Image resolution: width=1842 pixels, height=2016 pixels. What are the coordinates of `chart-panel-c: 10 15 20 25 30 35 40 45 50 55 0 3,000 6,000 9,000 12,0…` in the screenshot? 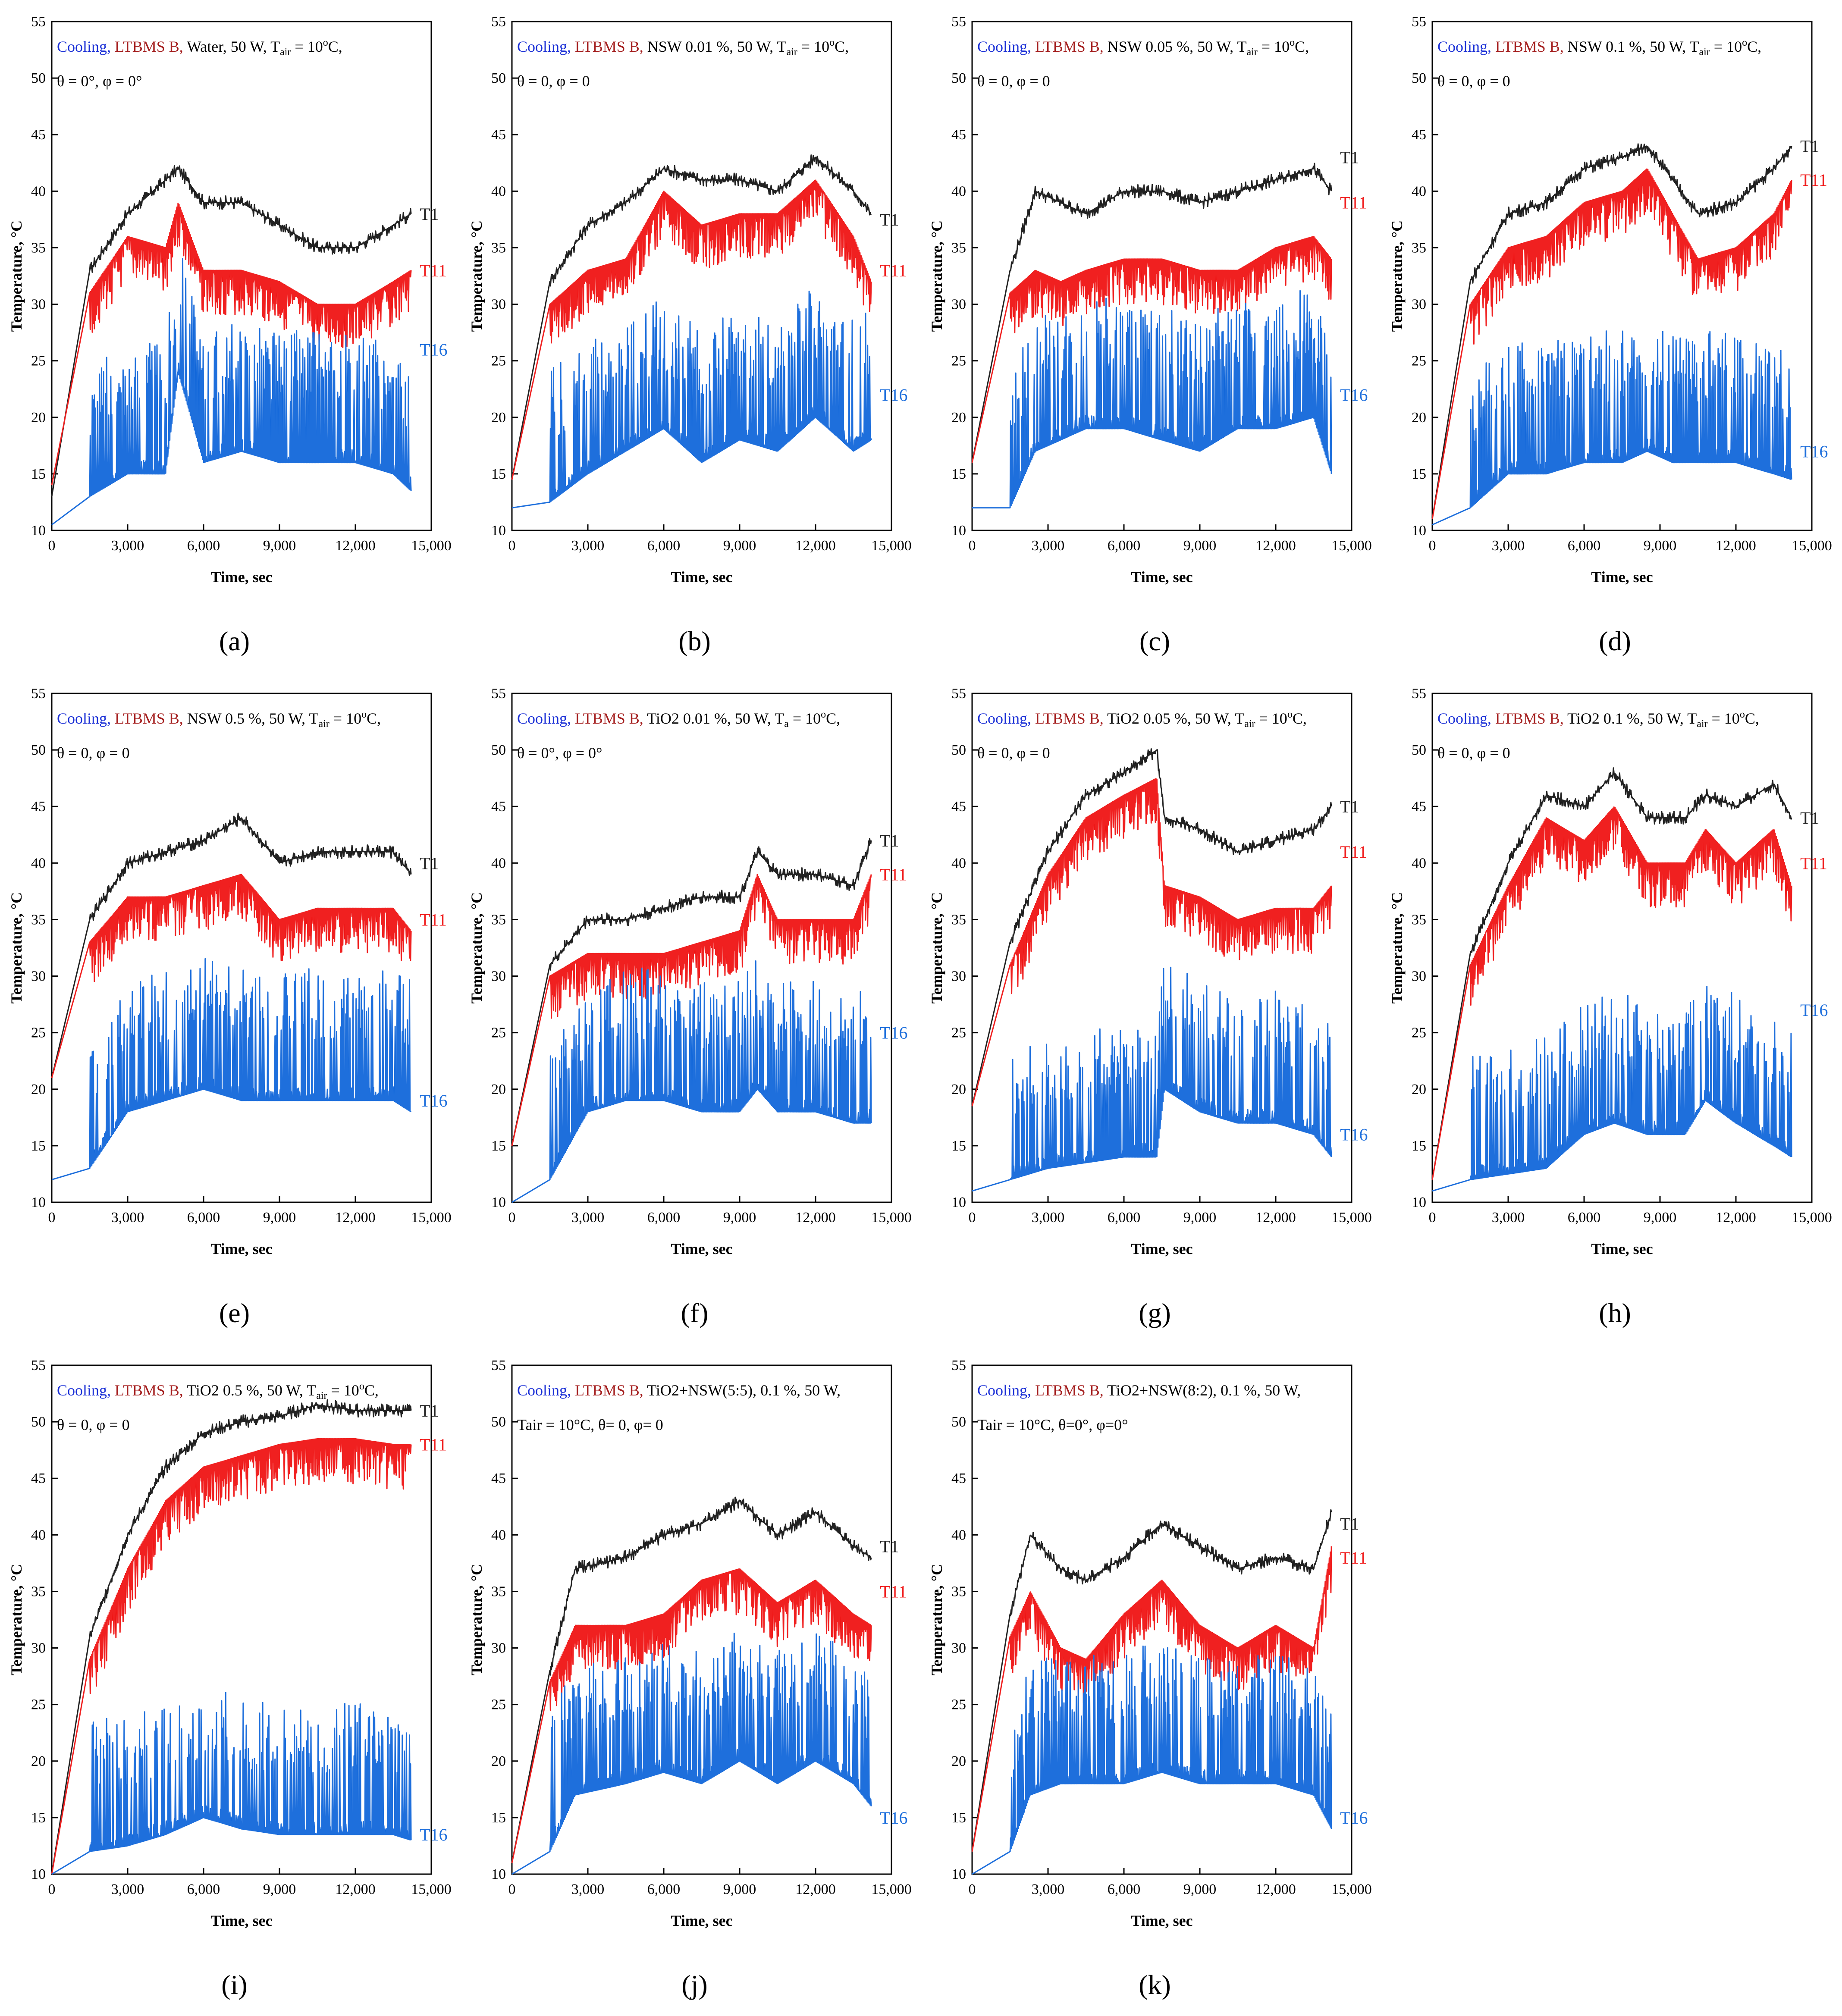 It's located at (1150, 336).